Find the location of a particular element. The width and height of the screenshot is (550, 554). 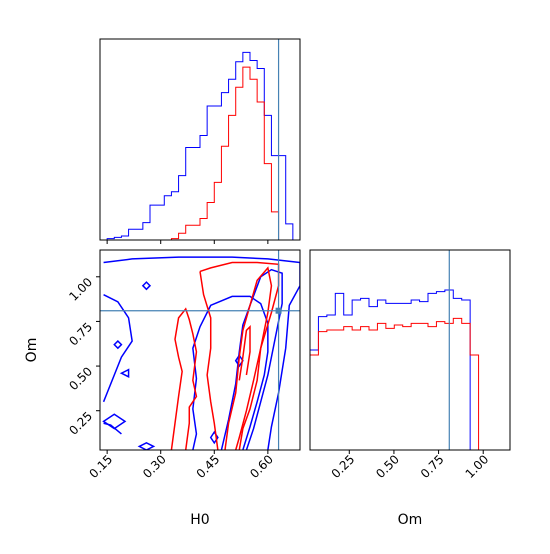

h0-tick-label: 0.45 is located at coordinates (208, 466).